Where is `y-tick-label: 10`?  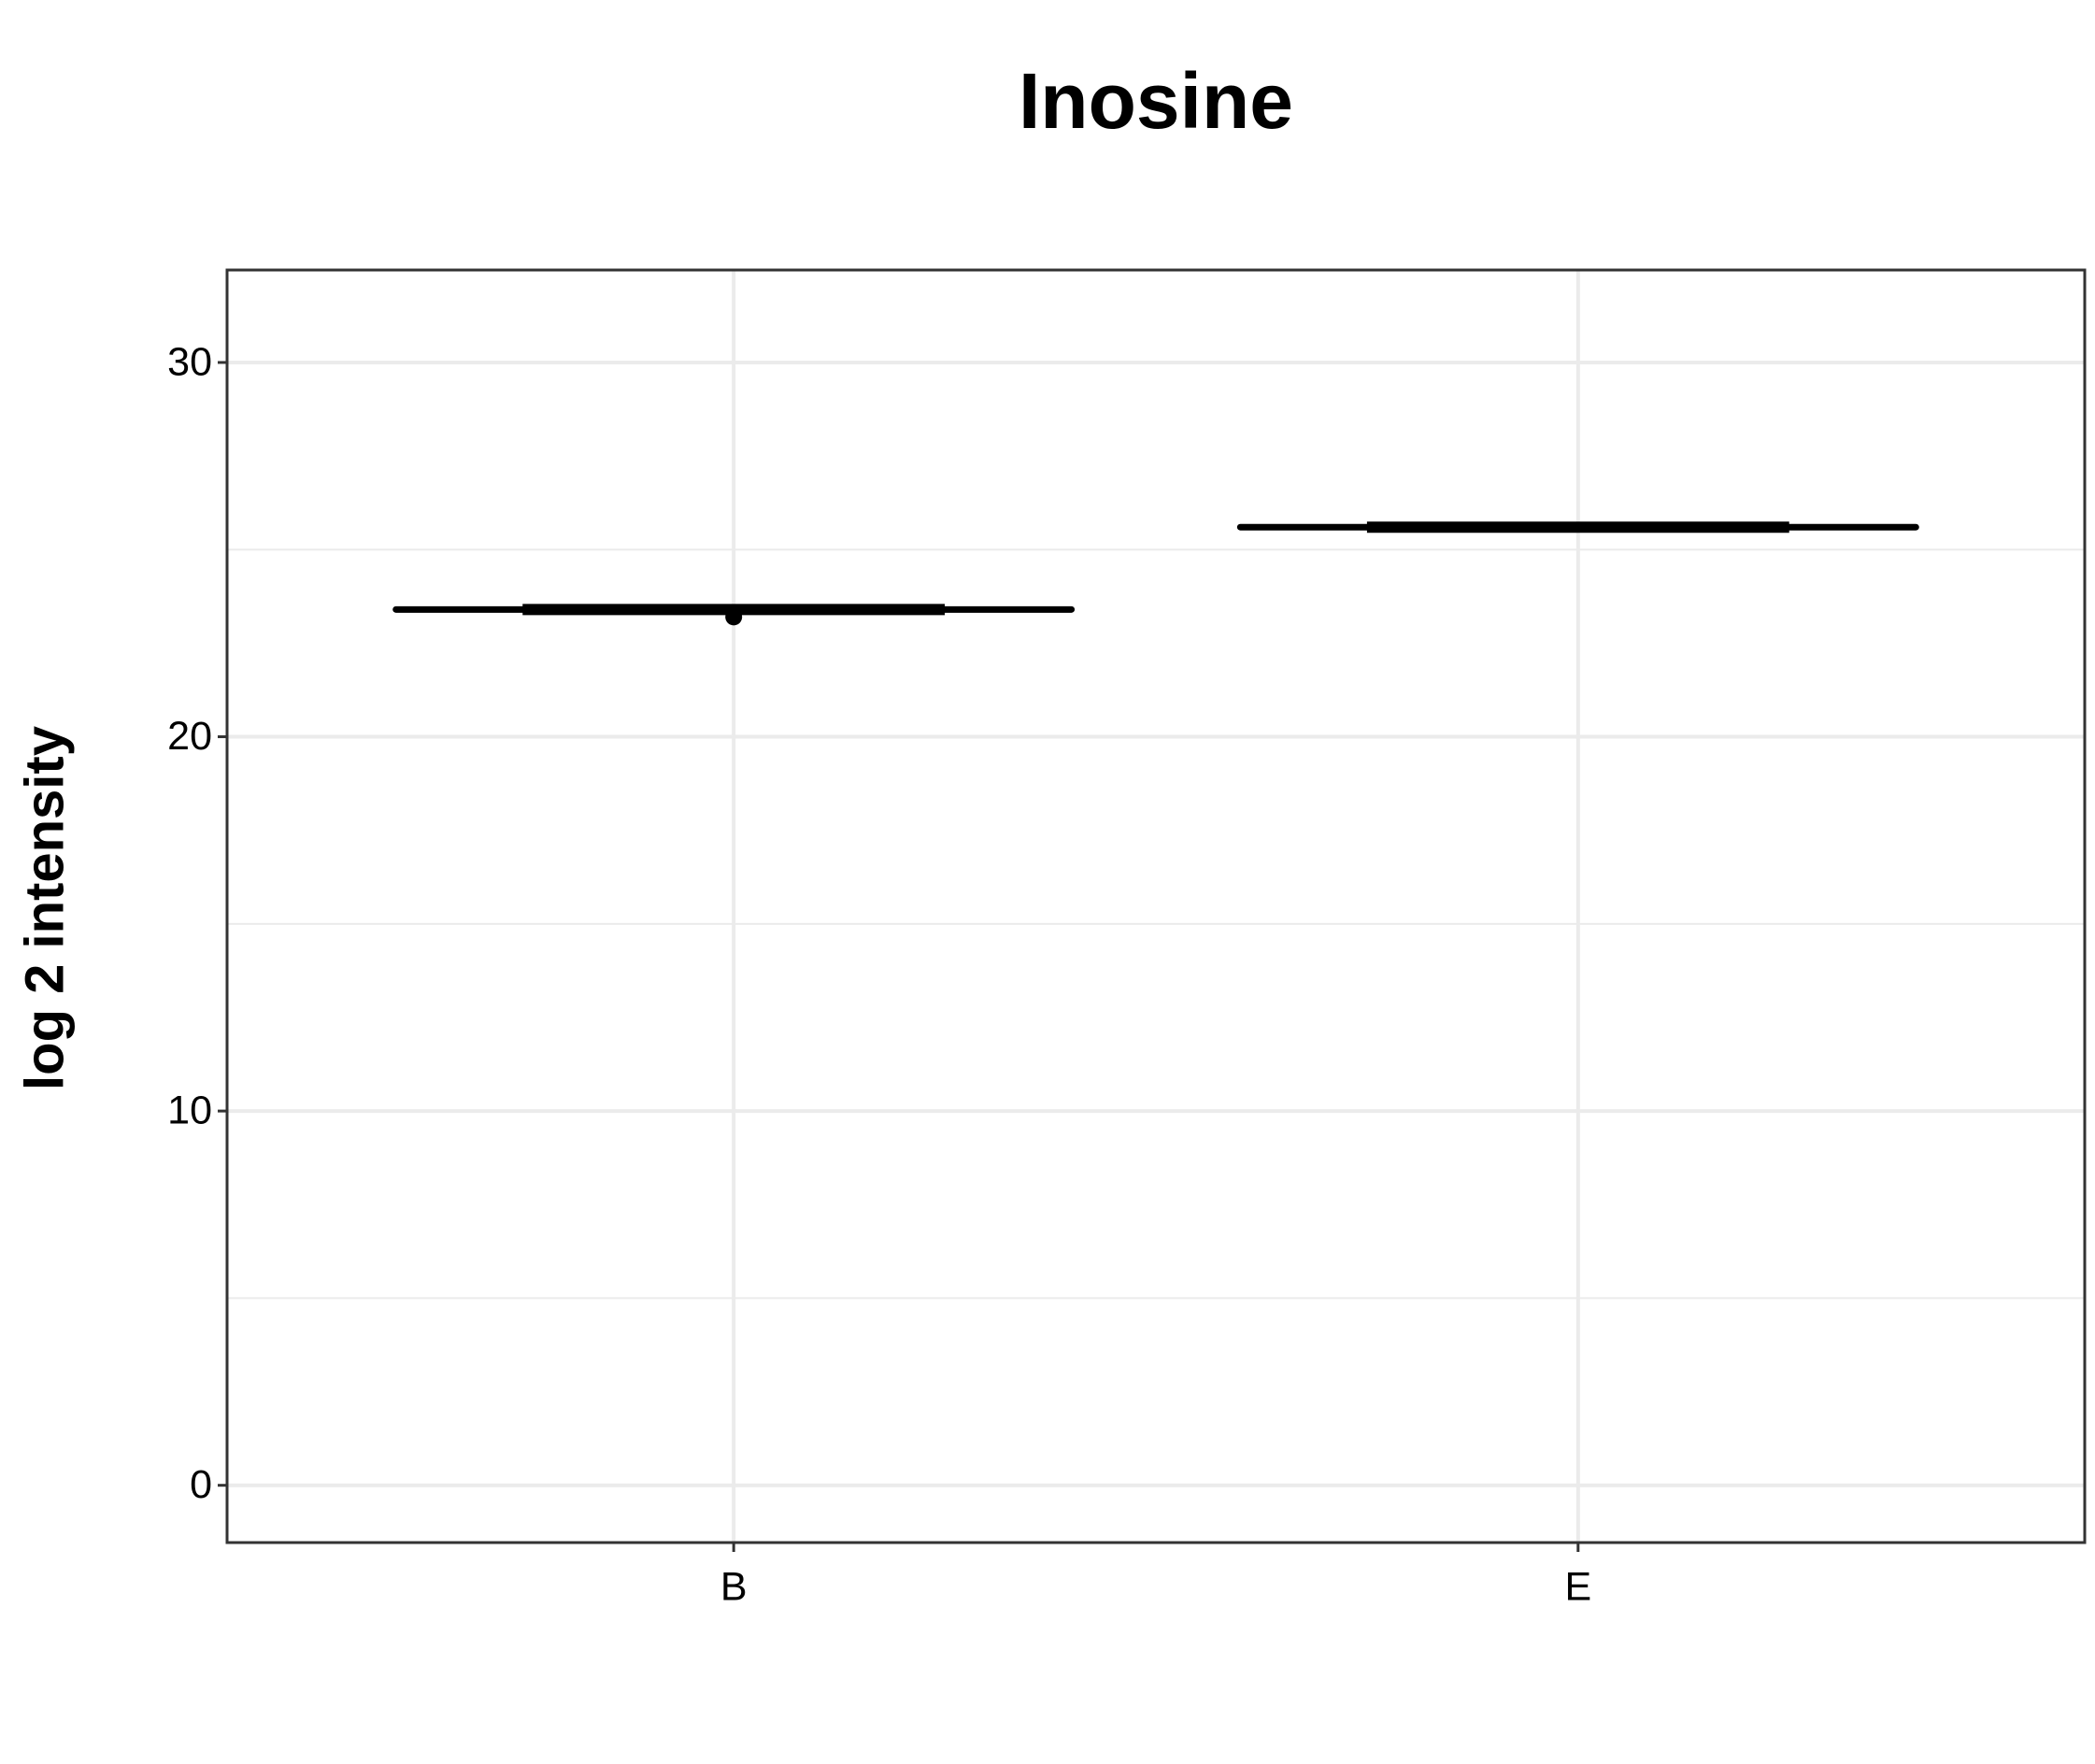 y-tick-label: 10 is located at coordinates (189, 1110).